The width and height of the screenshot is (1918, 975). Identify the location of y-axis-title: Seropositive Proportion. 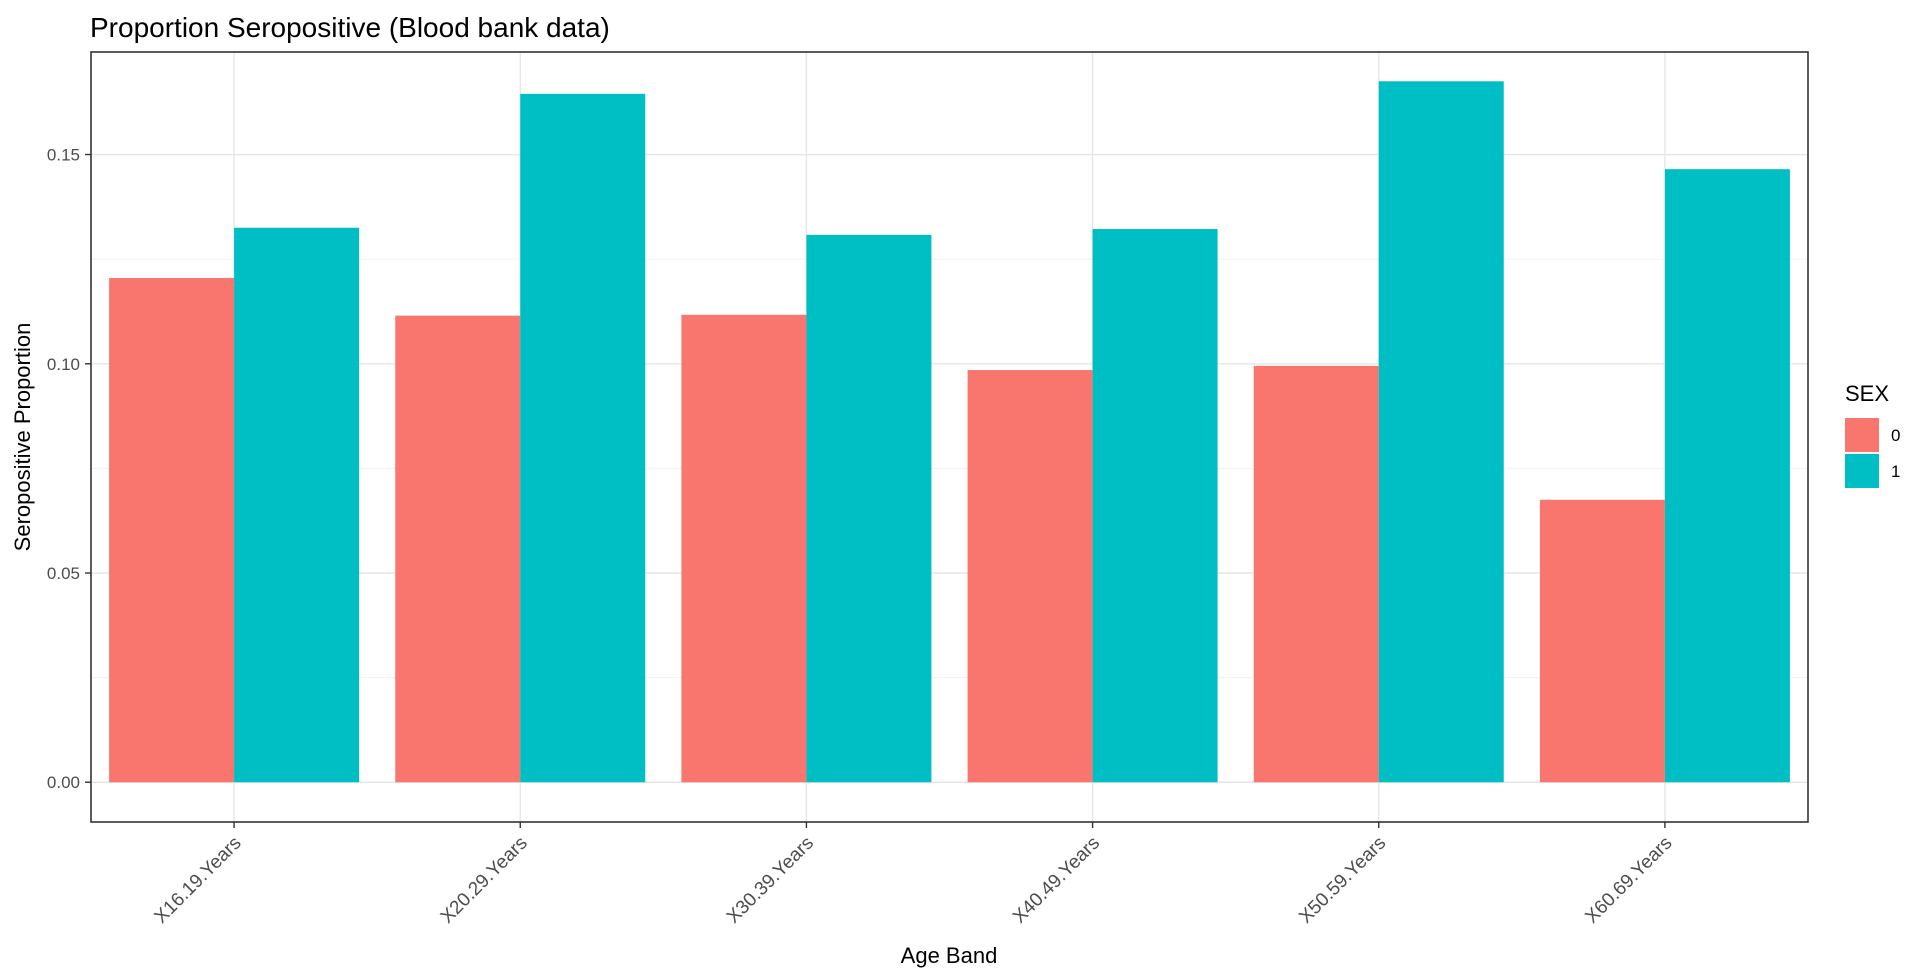
(22, 437).